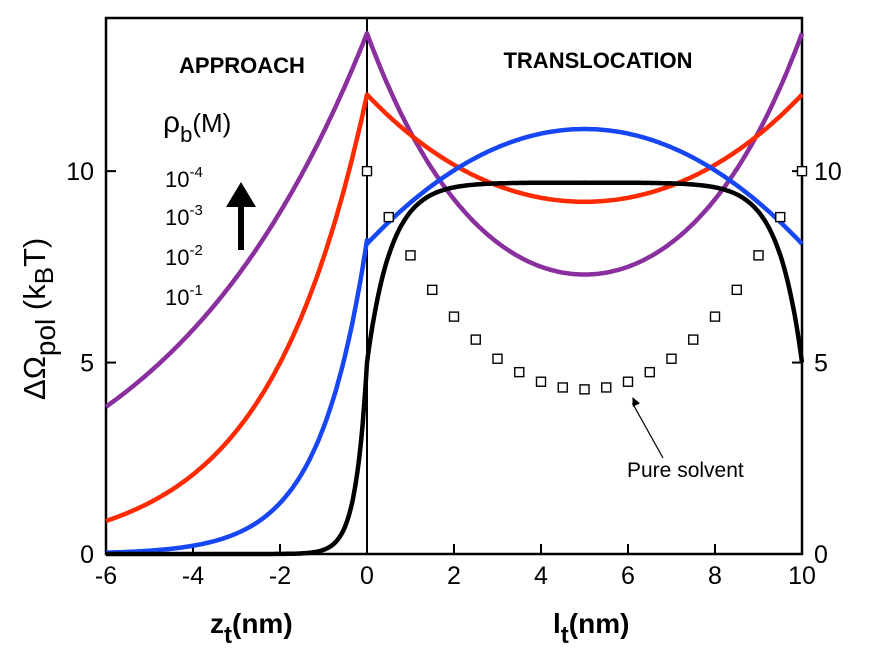 Image resolution: width=872 pixels, height=652 pixels. What do you see at coordinates (184, 178) in the screenshot?
I see `legend-entry-1e-4: 10-4` at bounding box center [184, 178].